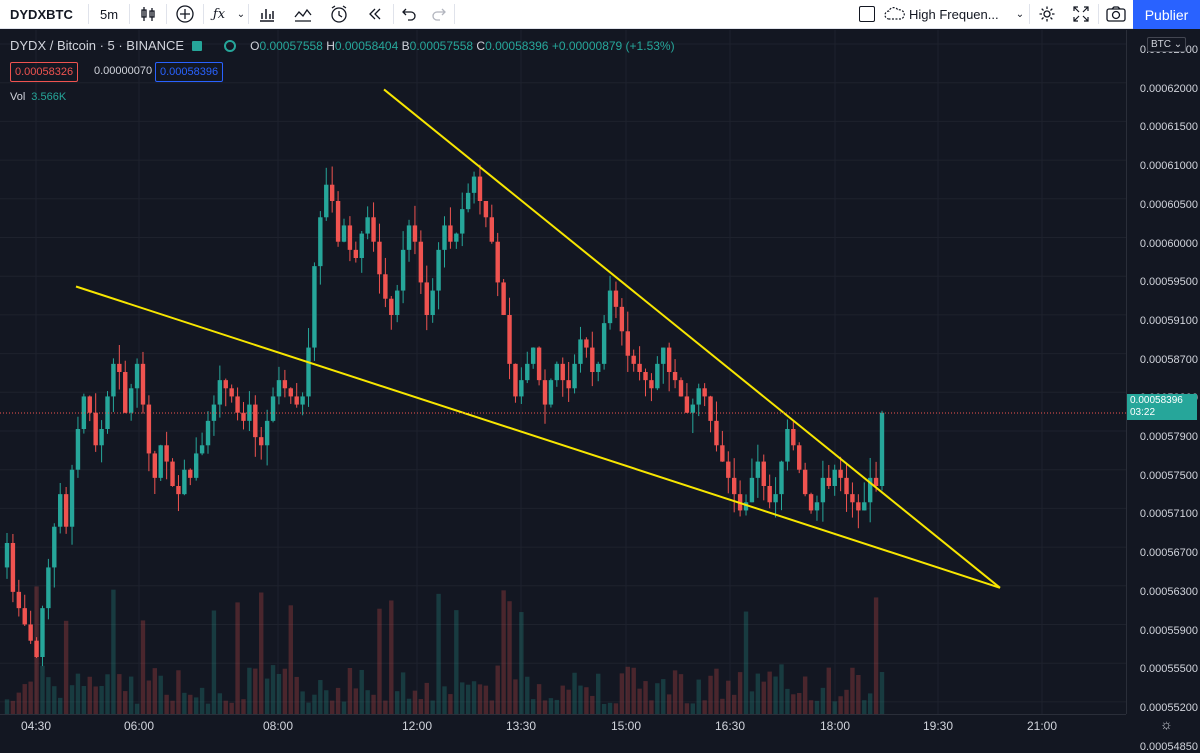 The width and height of the screenshot is (1200, 753). Describe the element at coordinates (1081, 14) in the screenshot. I see `fullscreen-icon` at that location.